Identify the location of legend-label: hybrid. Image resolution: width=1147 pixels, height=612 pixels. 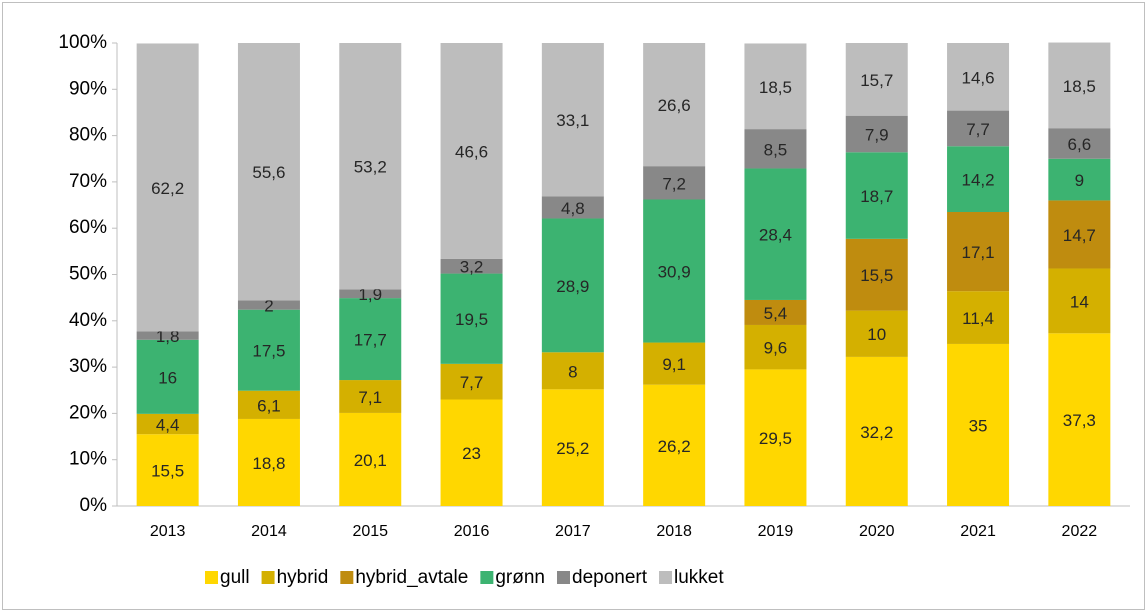
(303, 577).